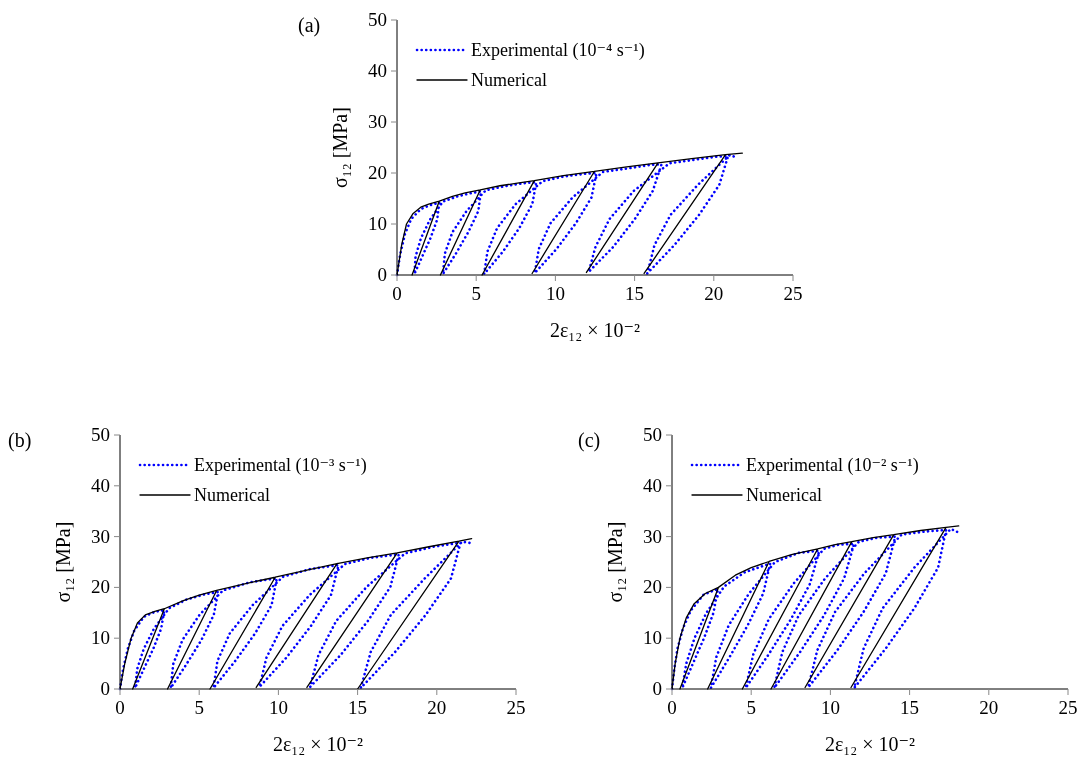  I want to click on legend-label: Experimental (10⁻³ s⁻¹), so click(280, 465).